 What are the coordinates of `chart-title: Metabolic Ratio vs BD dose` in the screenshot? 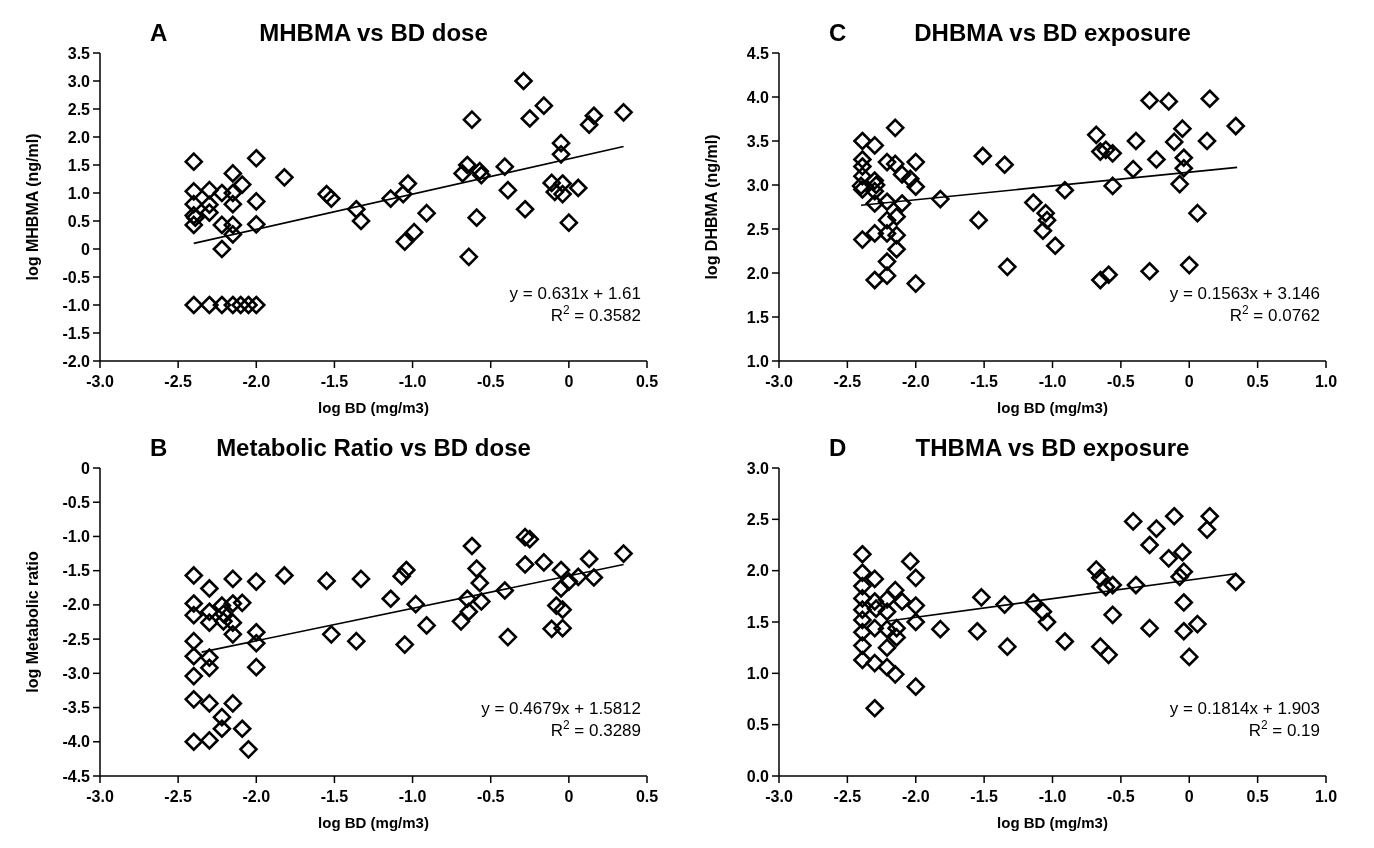 It's located at (373, 447).